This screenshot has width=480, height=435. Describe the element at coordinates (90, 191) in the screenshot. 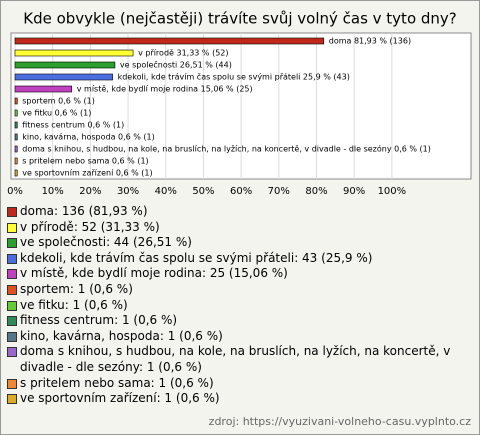

I see `x-tick-label: 20%` at that location.